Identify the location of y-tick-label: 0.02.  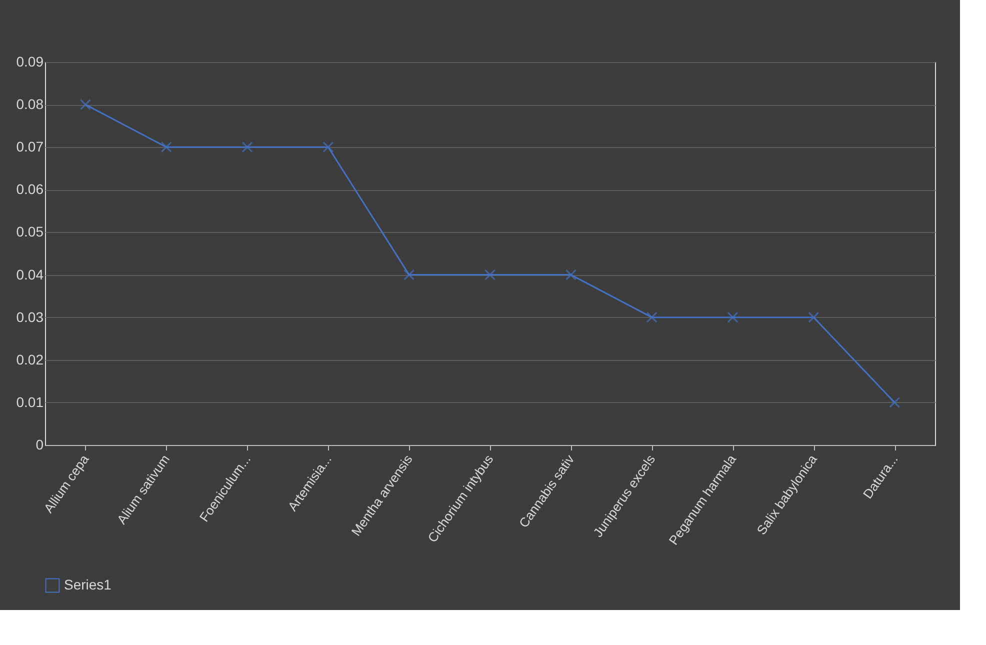
(30, 359).